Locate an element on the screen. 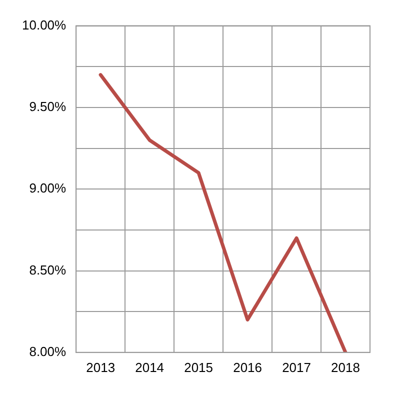  y-tick-label: 9.00% is located at coordinates (48, 188).